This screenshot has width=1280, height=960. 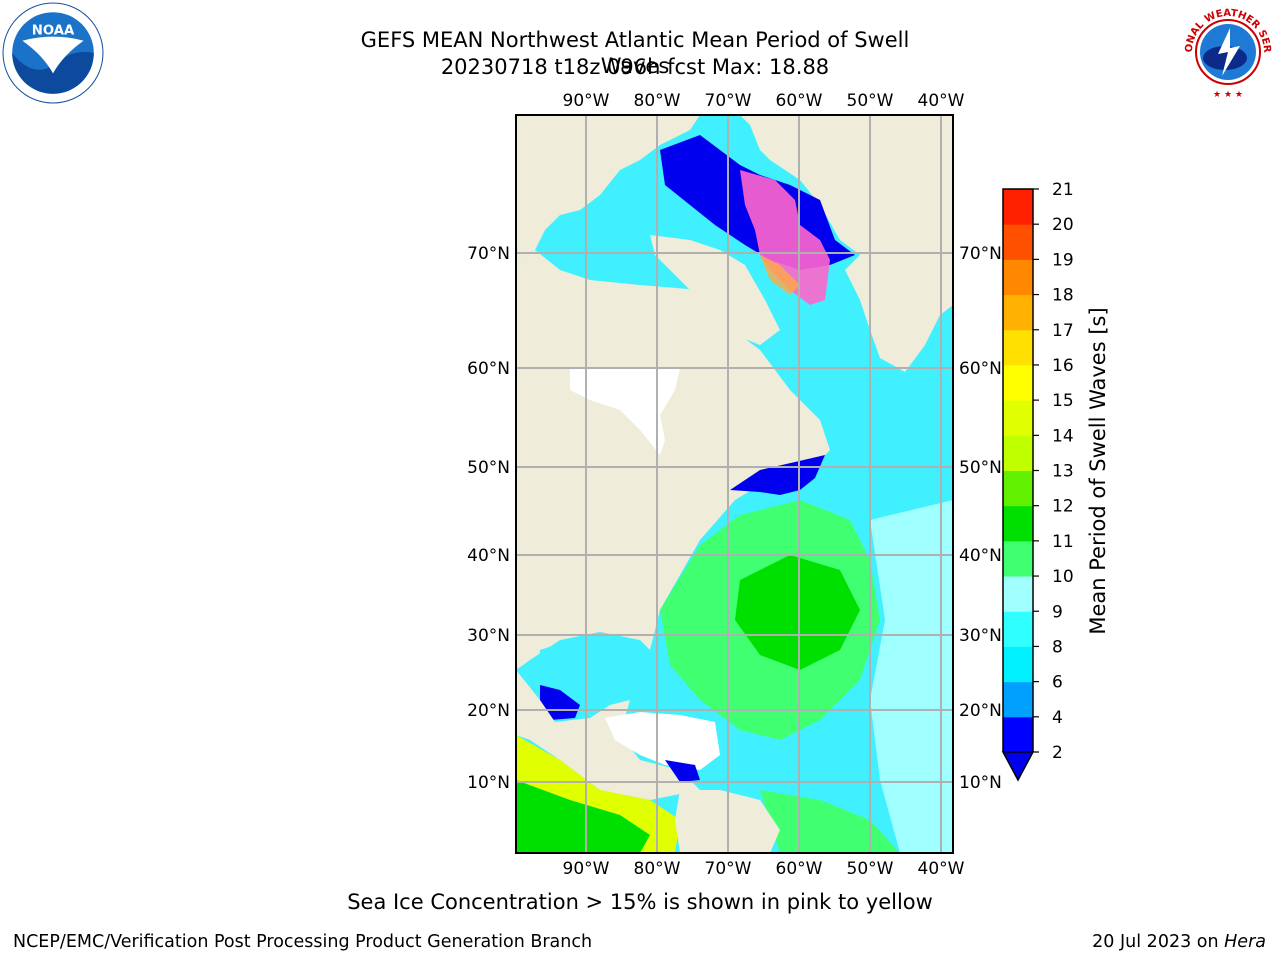 I want to click on land-central-america, so click(x=608, y=735).